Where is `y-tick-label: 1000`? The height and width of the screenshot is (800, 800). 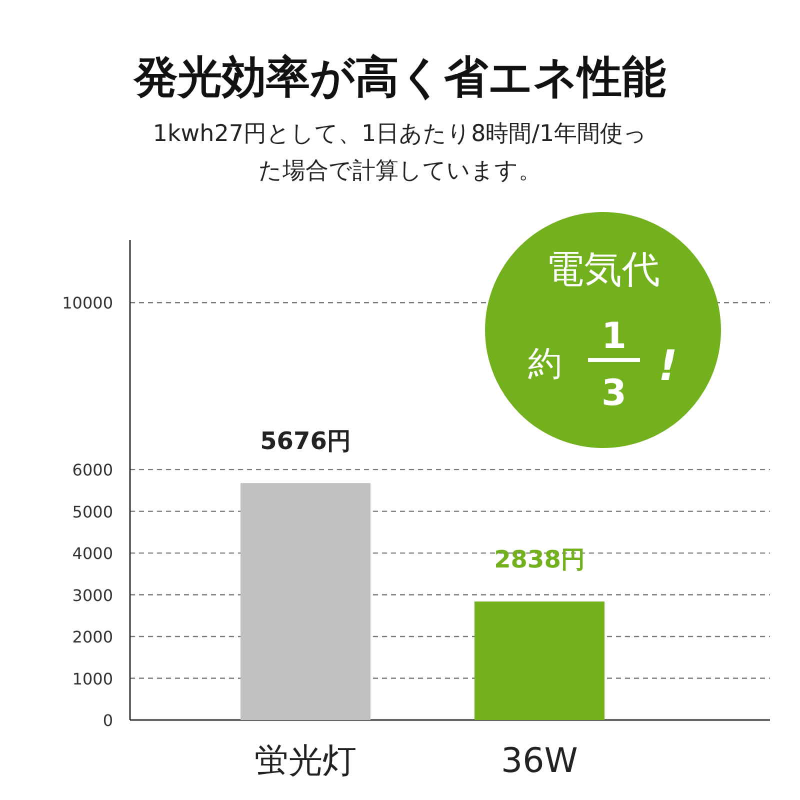 y-tick-label: 1000 is located at coordinates (92, 678).